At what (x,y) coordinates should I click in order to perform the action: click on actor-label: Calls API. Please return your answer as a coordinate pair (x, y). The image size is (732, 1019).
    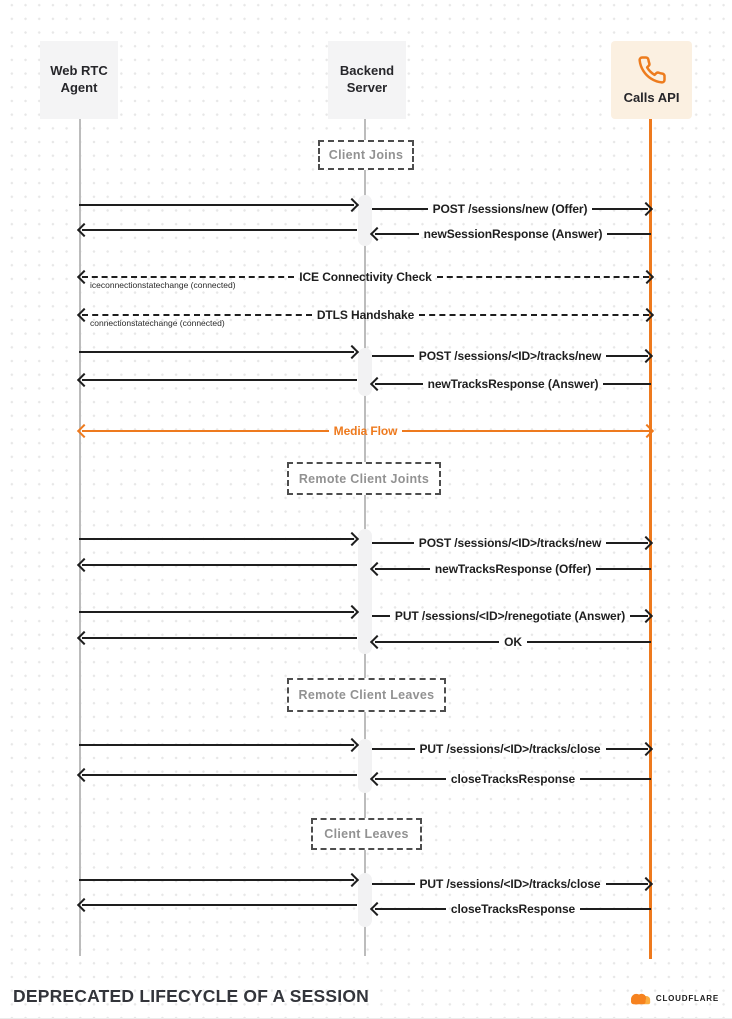
    Looking at the image, I should click on (651, 98).